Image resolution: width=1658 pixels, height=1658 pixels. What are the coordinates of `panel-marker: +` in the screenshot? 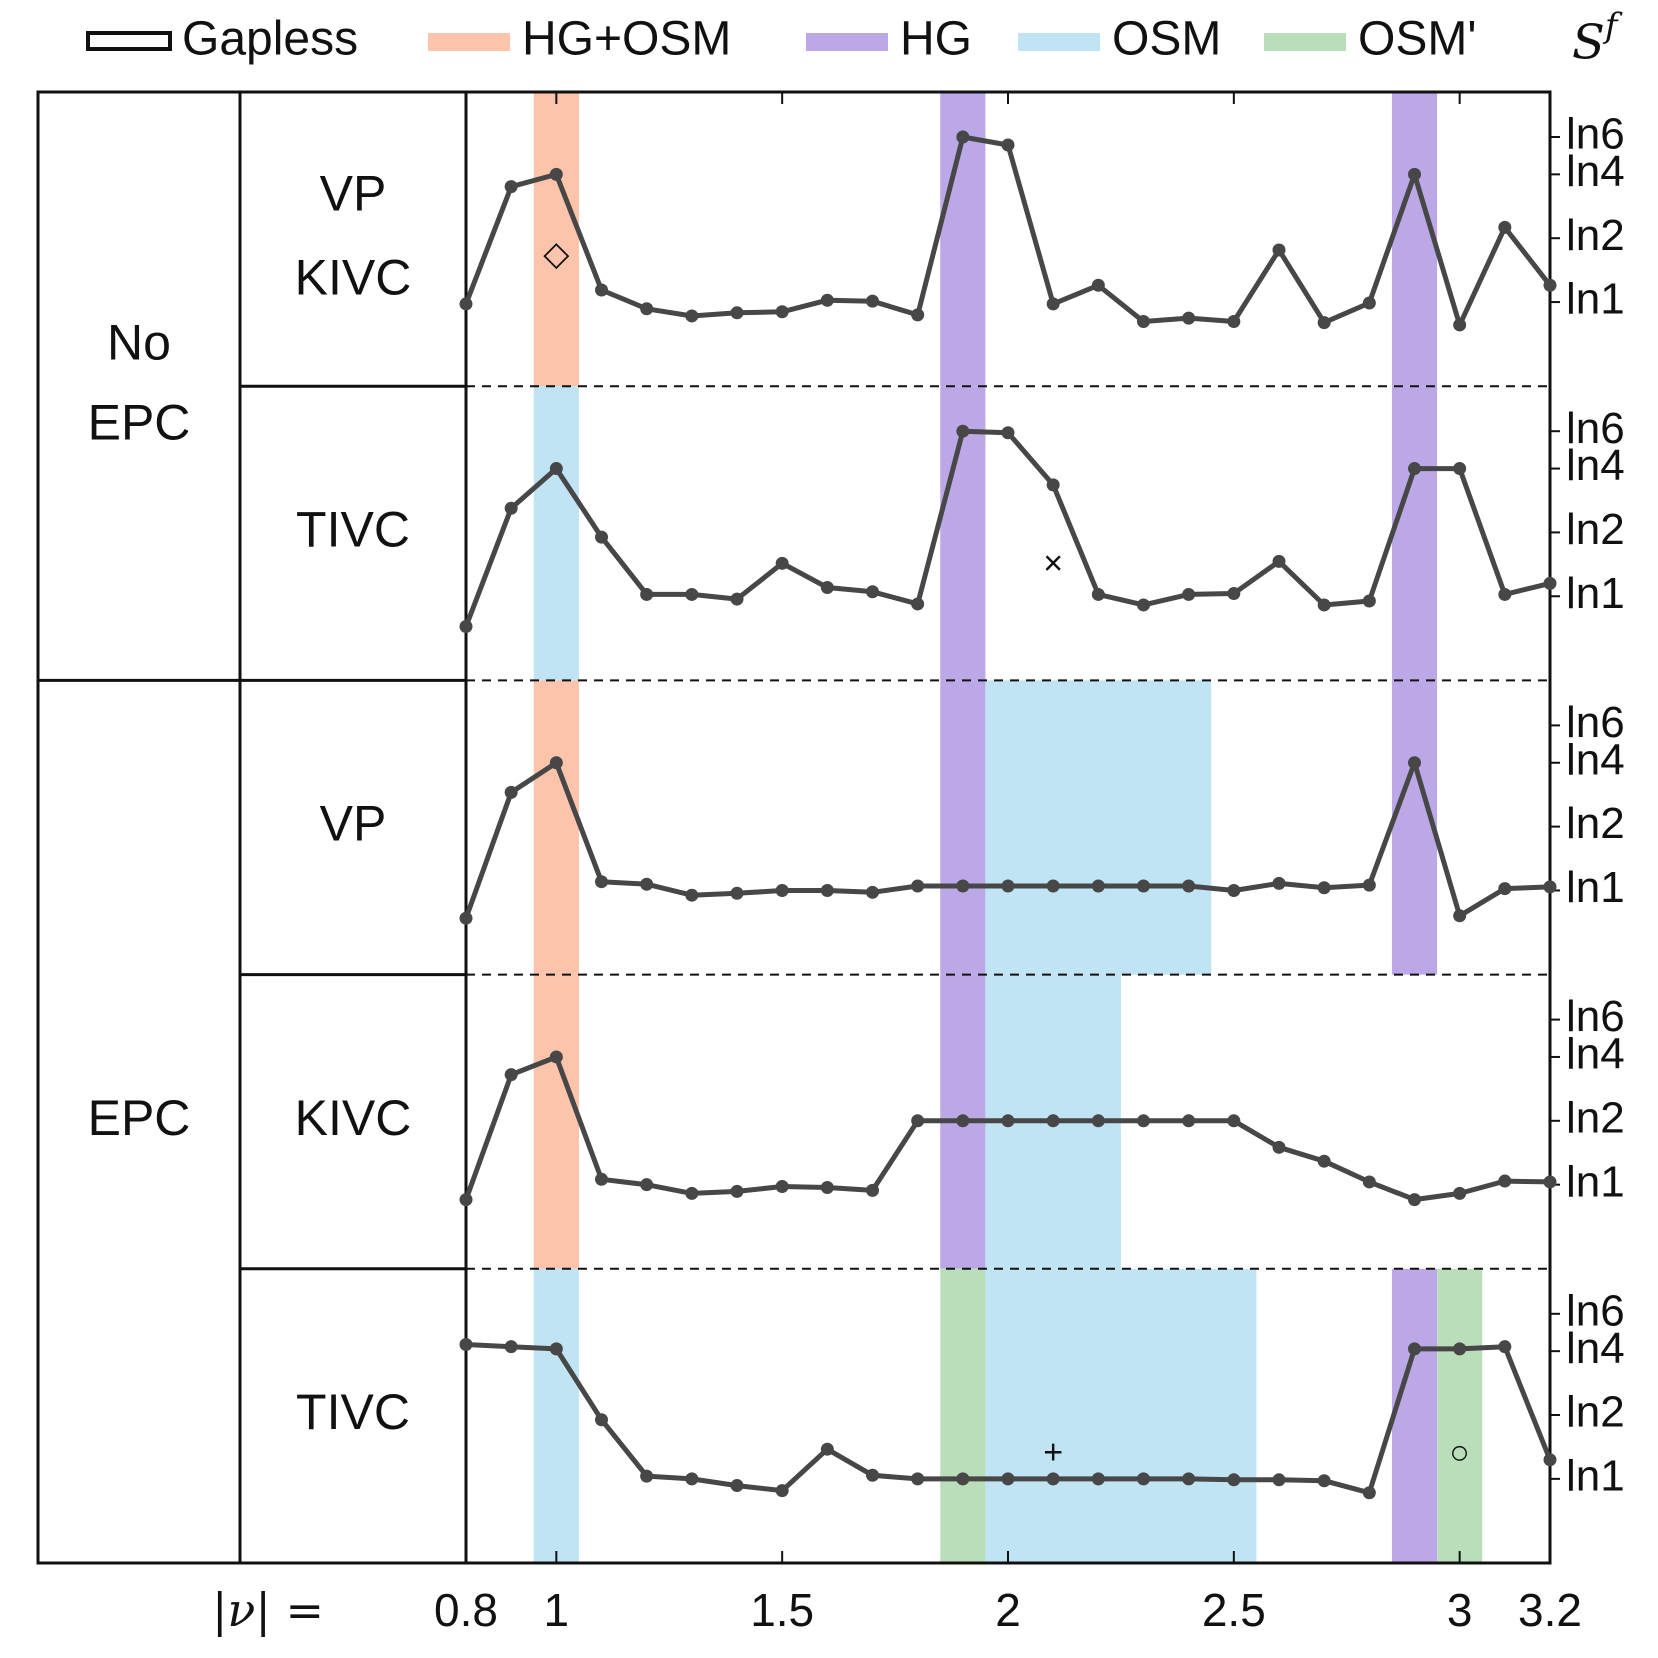 It's located at (1053, 1453).